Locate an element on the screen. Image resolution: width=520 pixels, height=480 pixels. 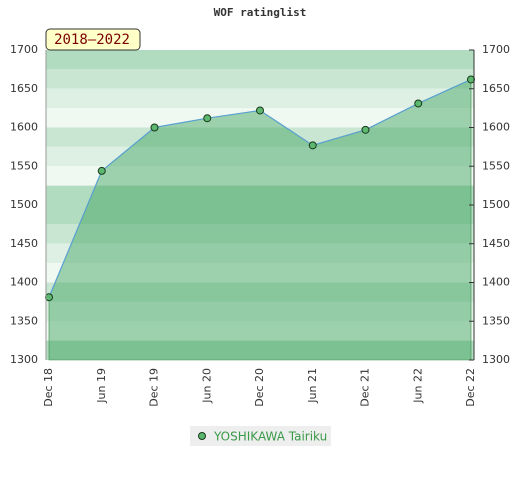
y-tick-label: 1650 is located at coordinates (24, 88).